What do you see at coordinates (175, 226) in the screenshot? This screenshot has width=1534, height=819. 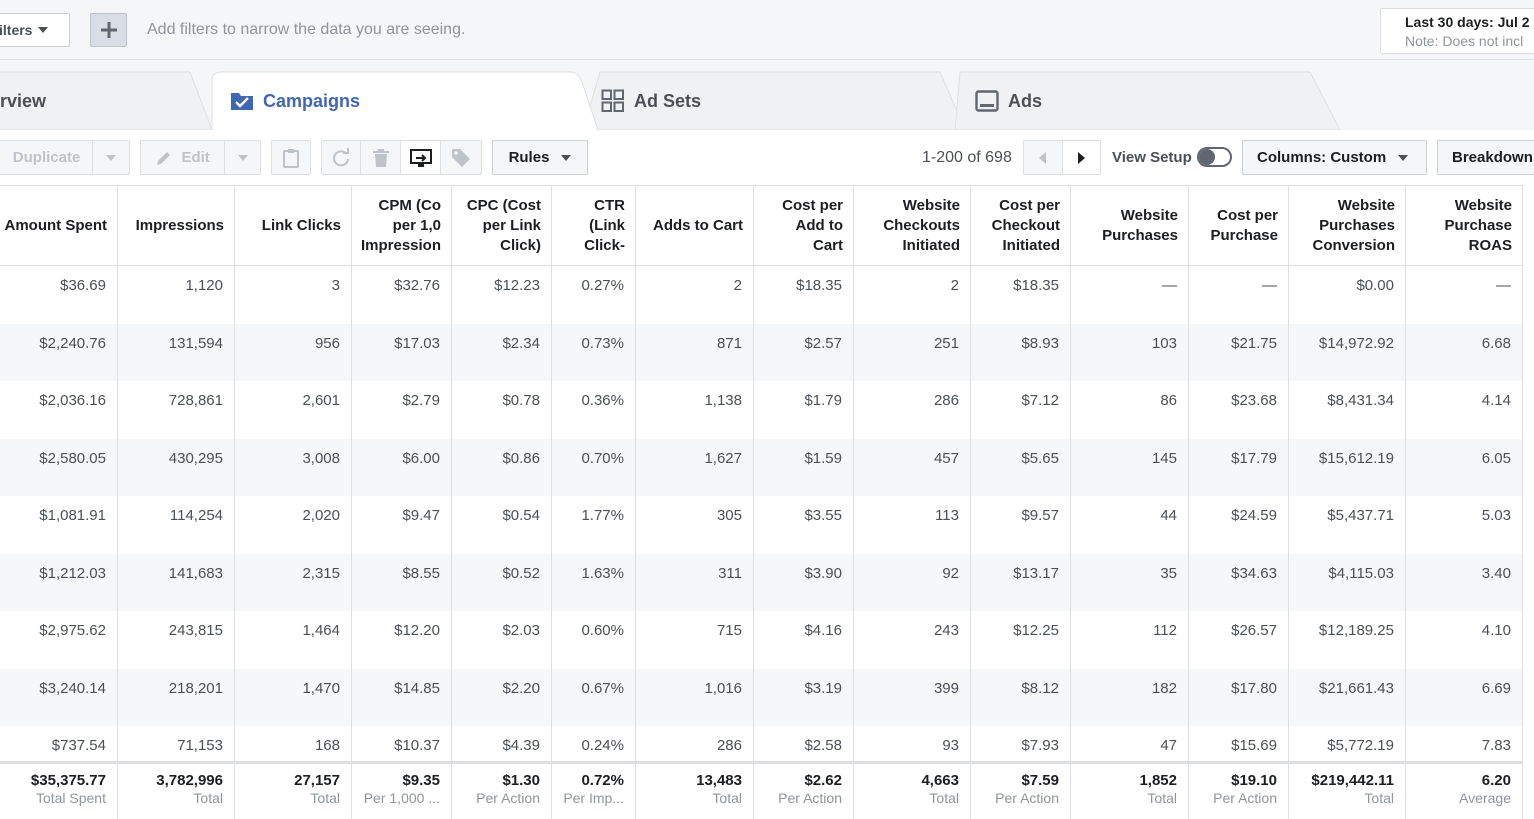 I see `column-header: Impressions` at bounding box center [175, 226].